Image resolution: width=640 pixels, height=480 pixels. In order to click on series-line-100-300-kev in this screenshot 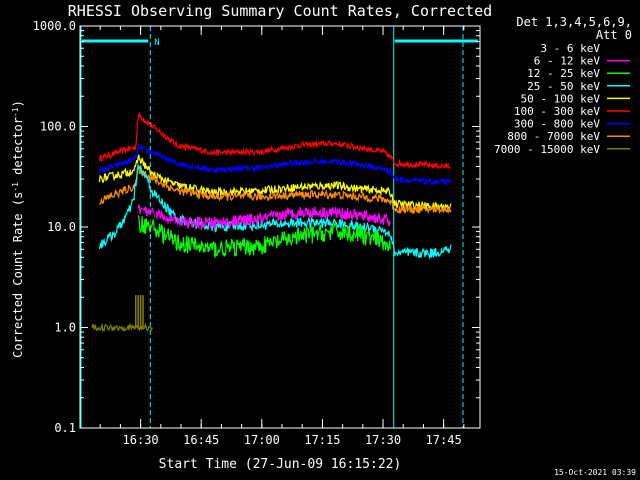, I will do `click(275, 140)`.